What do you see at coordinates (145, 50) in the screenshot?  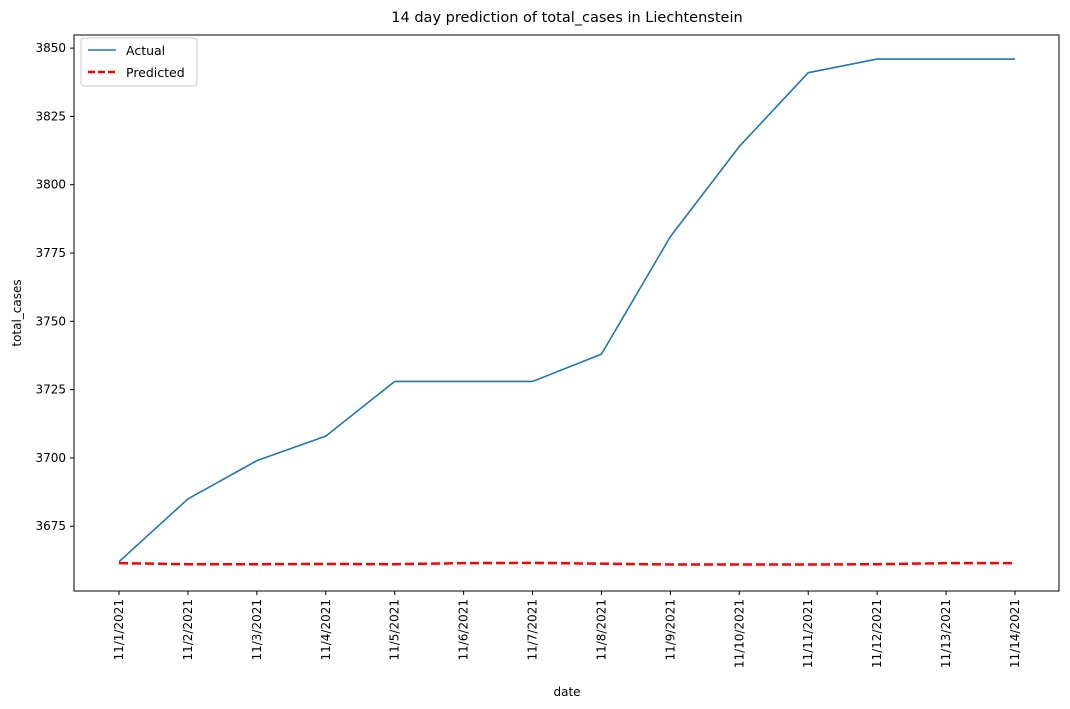 I see `legend-label-actual: Actual` at bounding box center [145, 50].